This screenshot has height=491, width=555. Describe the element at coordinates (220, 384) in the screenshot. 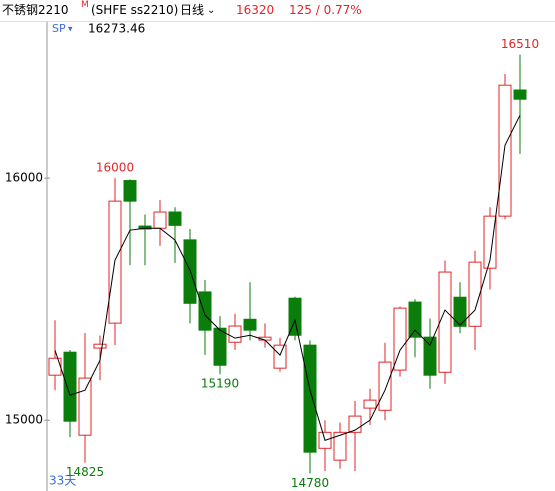

I see `trough-label: 15190` at that location.